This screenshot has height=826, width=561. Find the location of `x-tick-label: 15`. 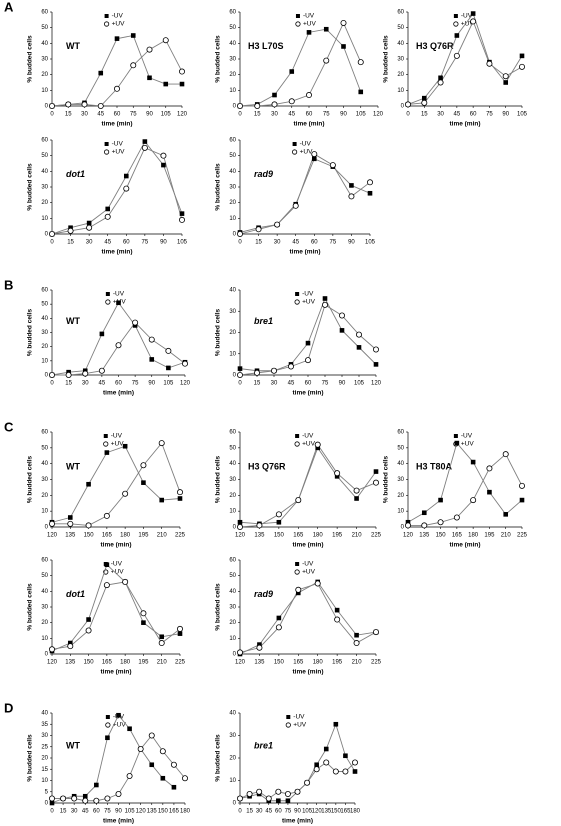

x-tick-label: 15 is located at coordinates (68, 384).